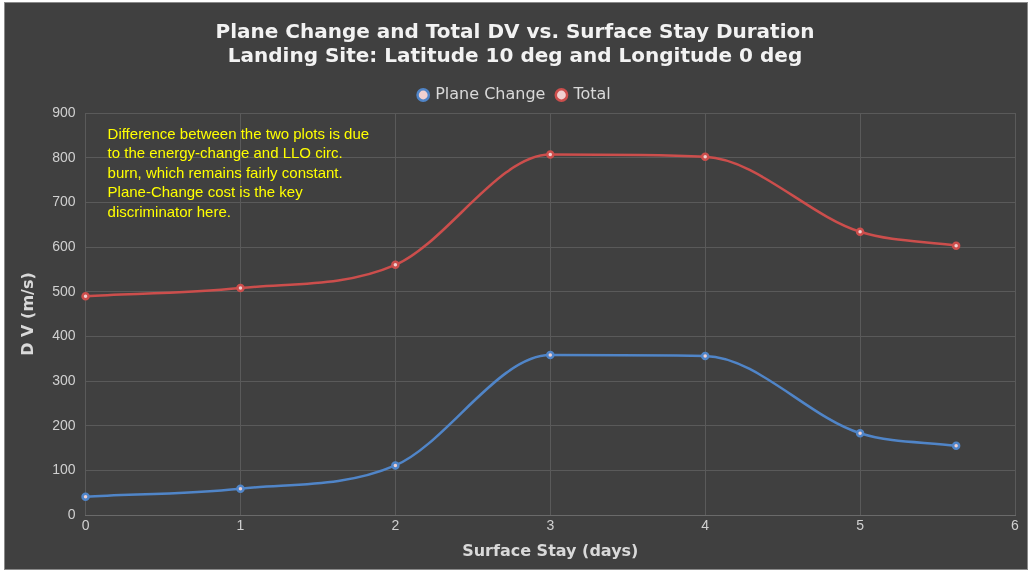 The image size is (1031, 573). I want to click on legend-label: Plane Change, so click(490, 94).